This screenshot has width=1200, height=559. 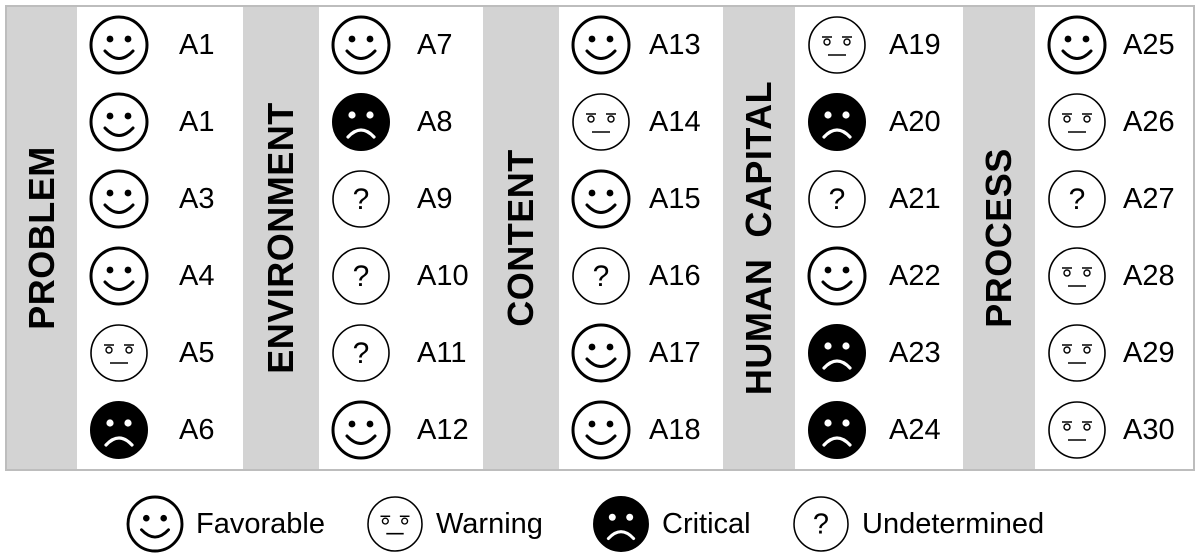 I want to click on item-code: A11, so click(x=442, y=353).